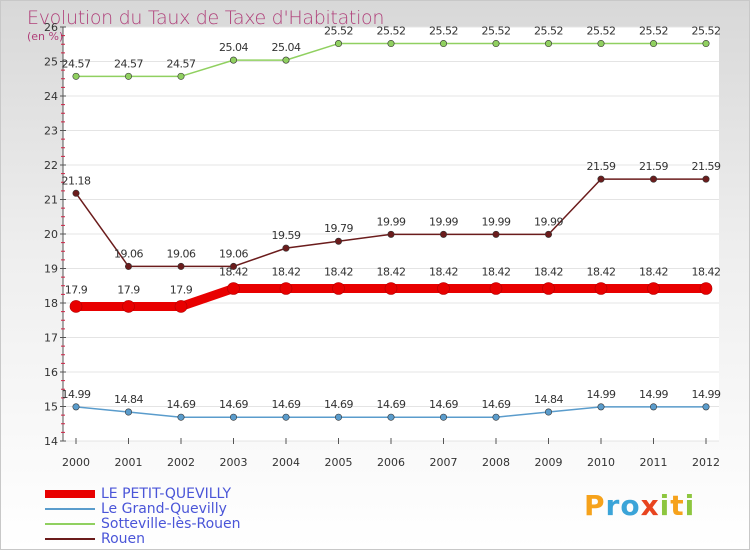 The width and height of the screenshot is (750, 550). I want to click on logo-letter: t, so click(677, 505).